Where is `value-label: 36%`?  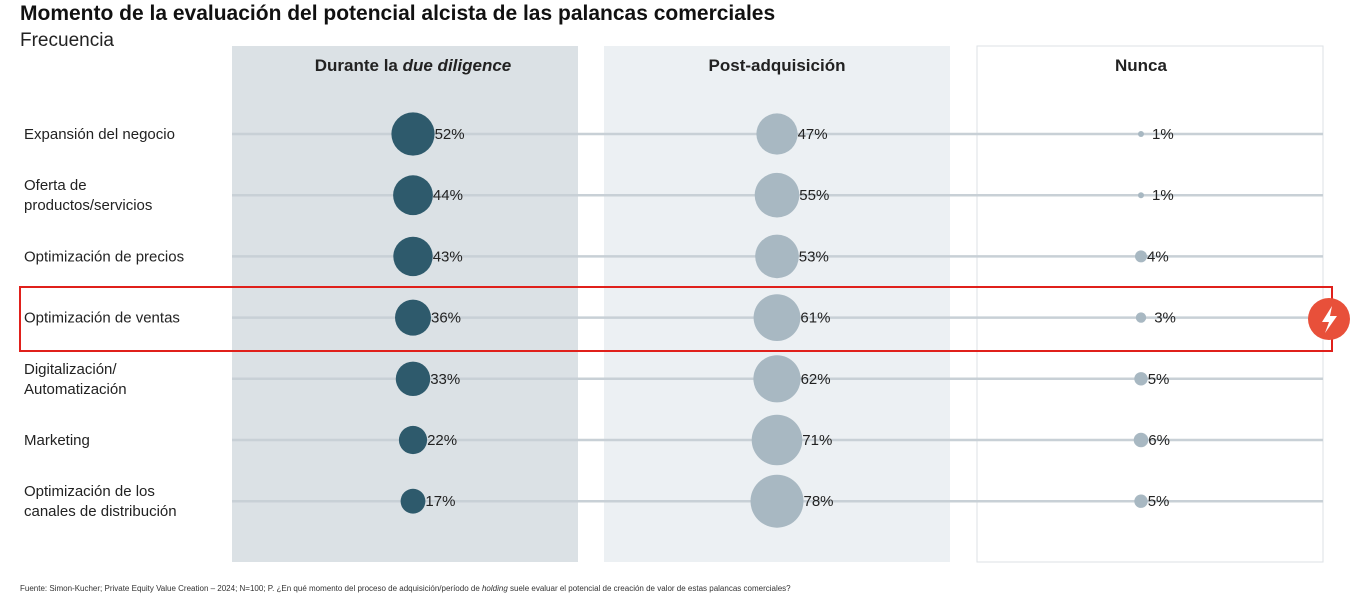 value-label: 36% is located at coordinates (446, 318).